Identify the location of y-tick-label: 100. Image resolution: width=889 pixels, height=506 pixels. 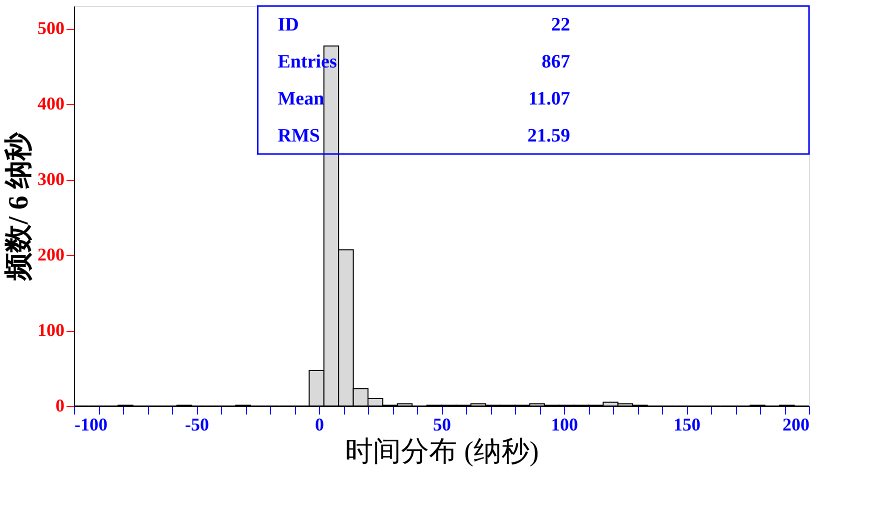
(51, 330).